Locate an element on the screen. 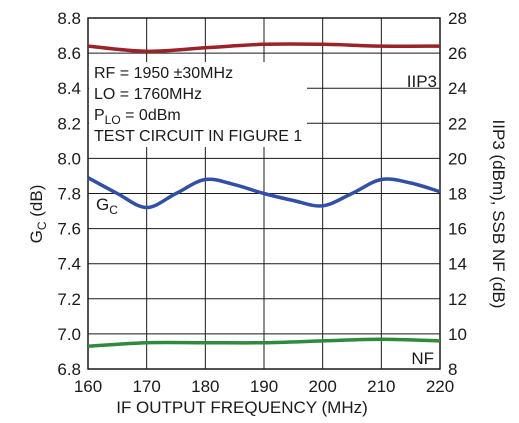 The height and width of the screenshot is (423, 519). y-left-axis-title: GC (dB) is located at coordinates (38, 214).